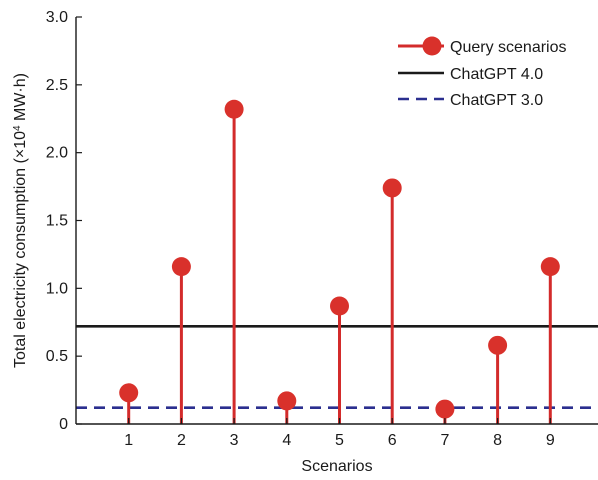  Describe the element at coordinates (20, 99) in the screenshot. I see `y-axis-label-unit: MW·h)` at that location.